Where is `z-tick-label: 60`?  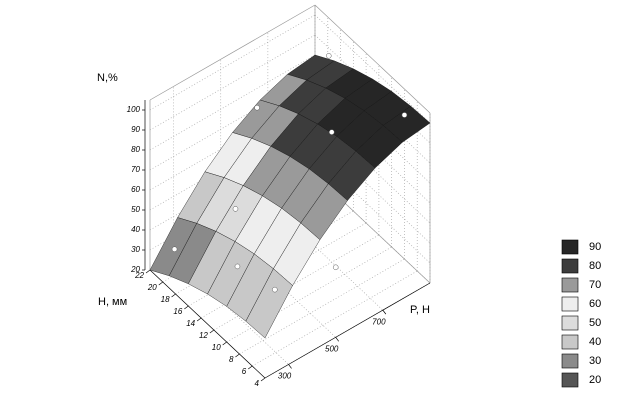 z-tick-label: 60 is located at coordinates (135, 189).